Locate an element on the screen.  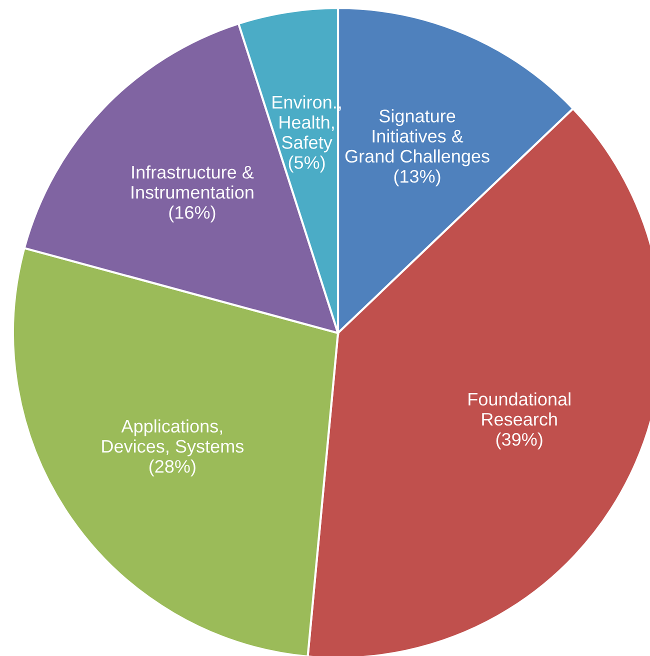
data-label: (5%) is located at coordinates (306, 164).